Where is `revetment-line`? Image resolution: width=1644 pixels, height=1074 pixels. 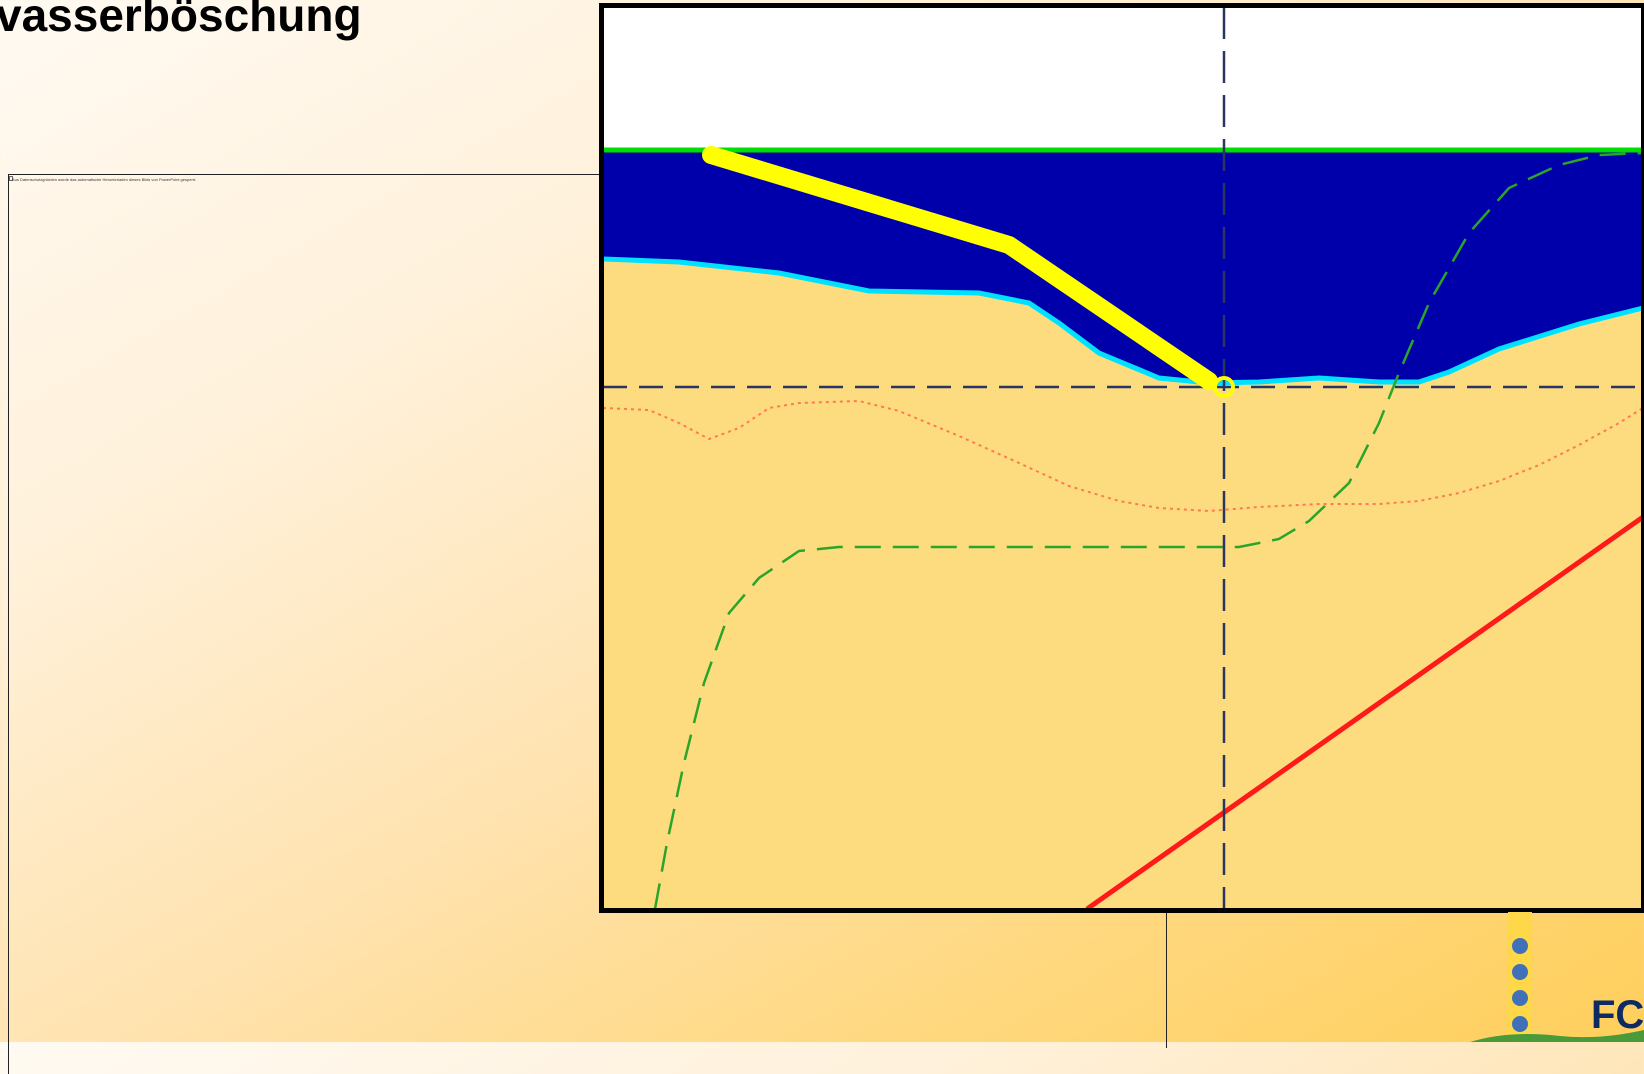 revetment-line is located at coordinates (960, 268).